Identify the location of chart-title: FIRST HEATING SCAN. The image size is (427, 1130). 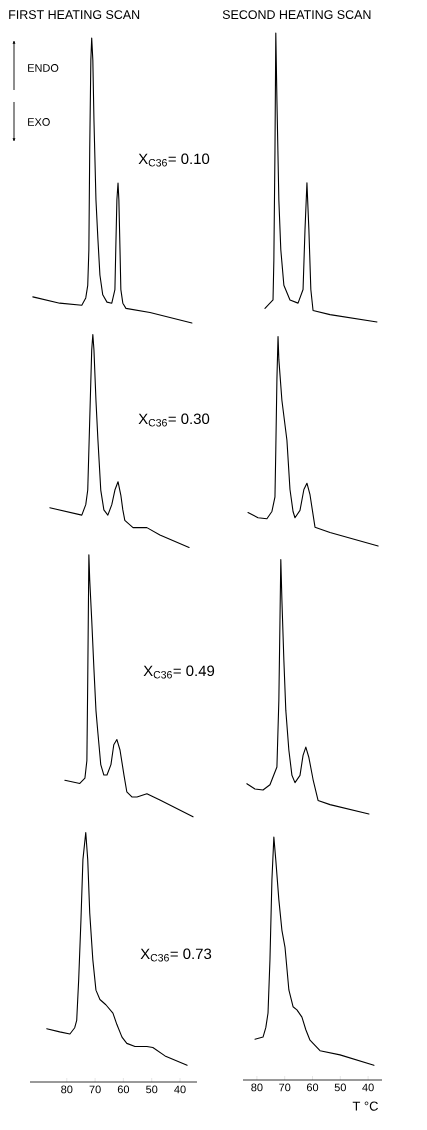
(74, 15).